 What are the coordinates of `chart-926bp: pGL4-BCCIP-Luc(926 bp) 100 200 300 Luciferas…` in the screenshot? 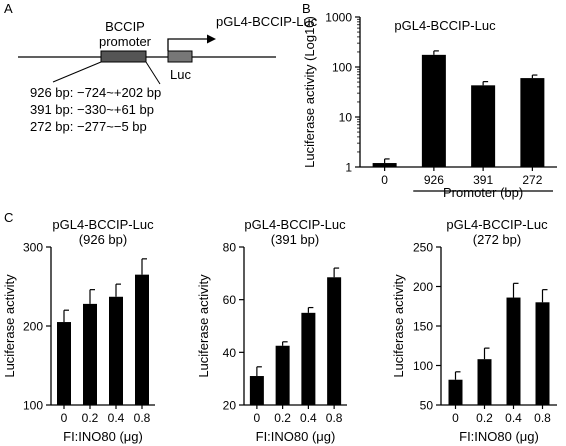 It's located at (78, 330).